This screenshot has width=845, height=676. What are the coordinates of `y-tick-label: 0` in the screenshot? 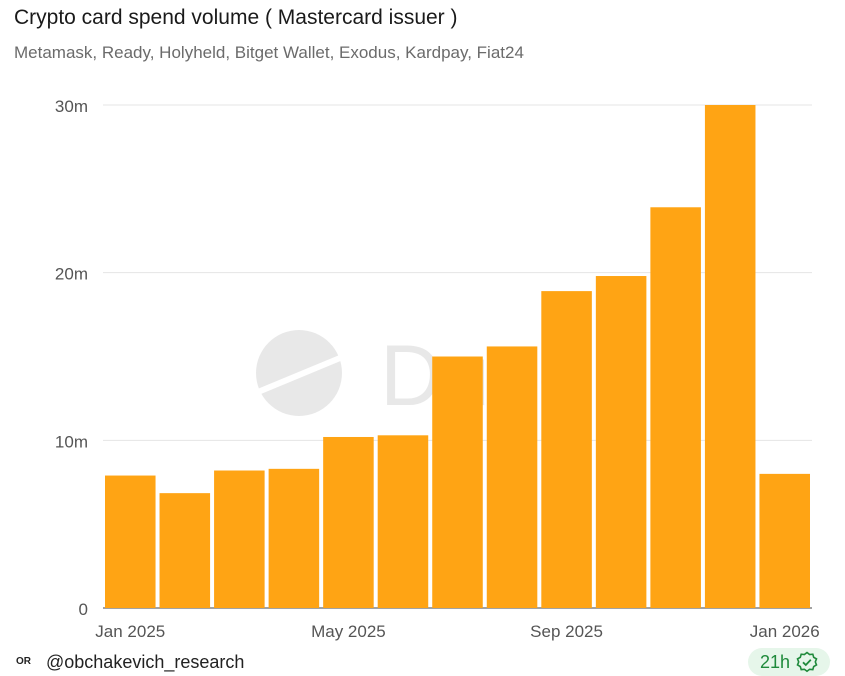 It's located at (83, 609).